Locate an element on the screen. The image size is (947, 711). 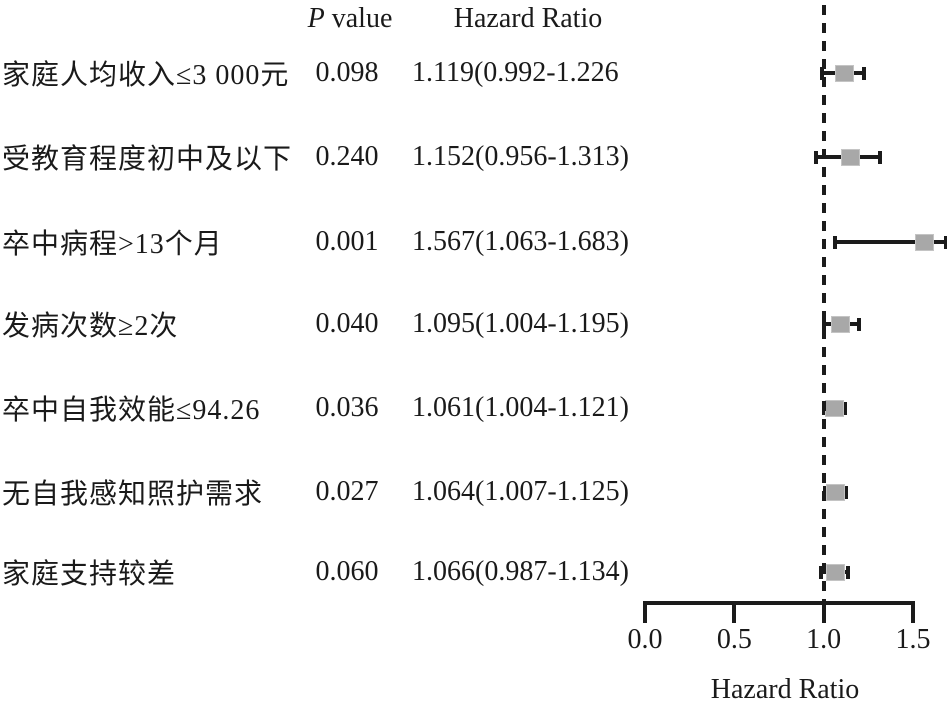
x-axis-tick-label: 0.5 is located at coordinates (734, 639).